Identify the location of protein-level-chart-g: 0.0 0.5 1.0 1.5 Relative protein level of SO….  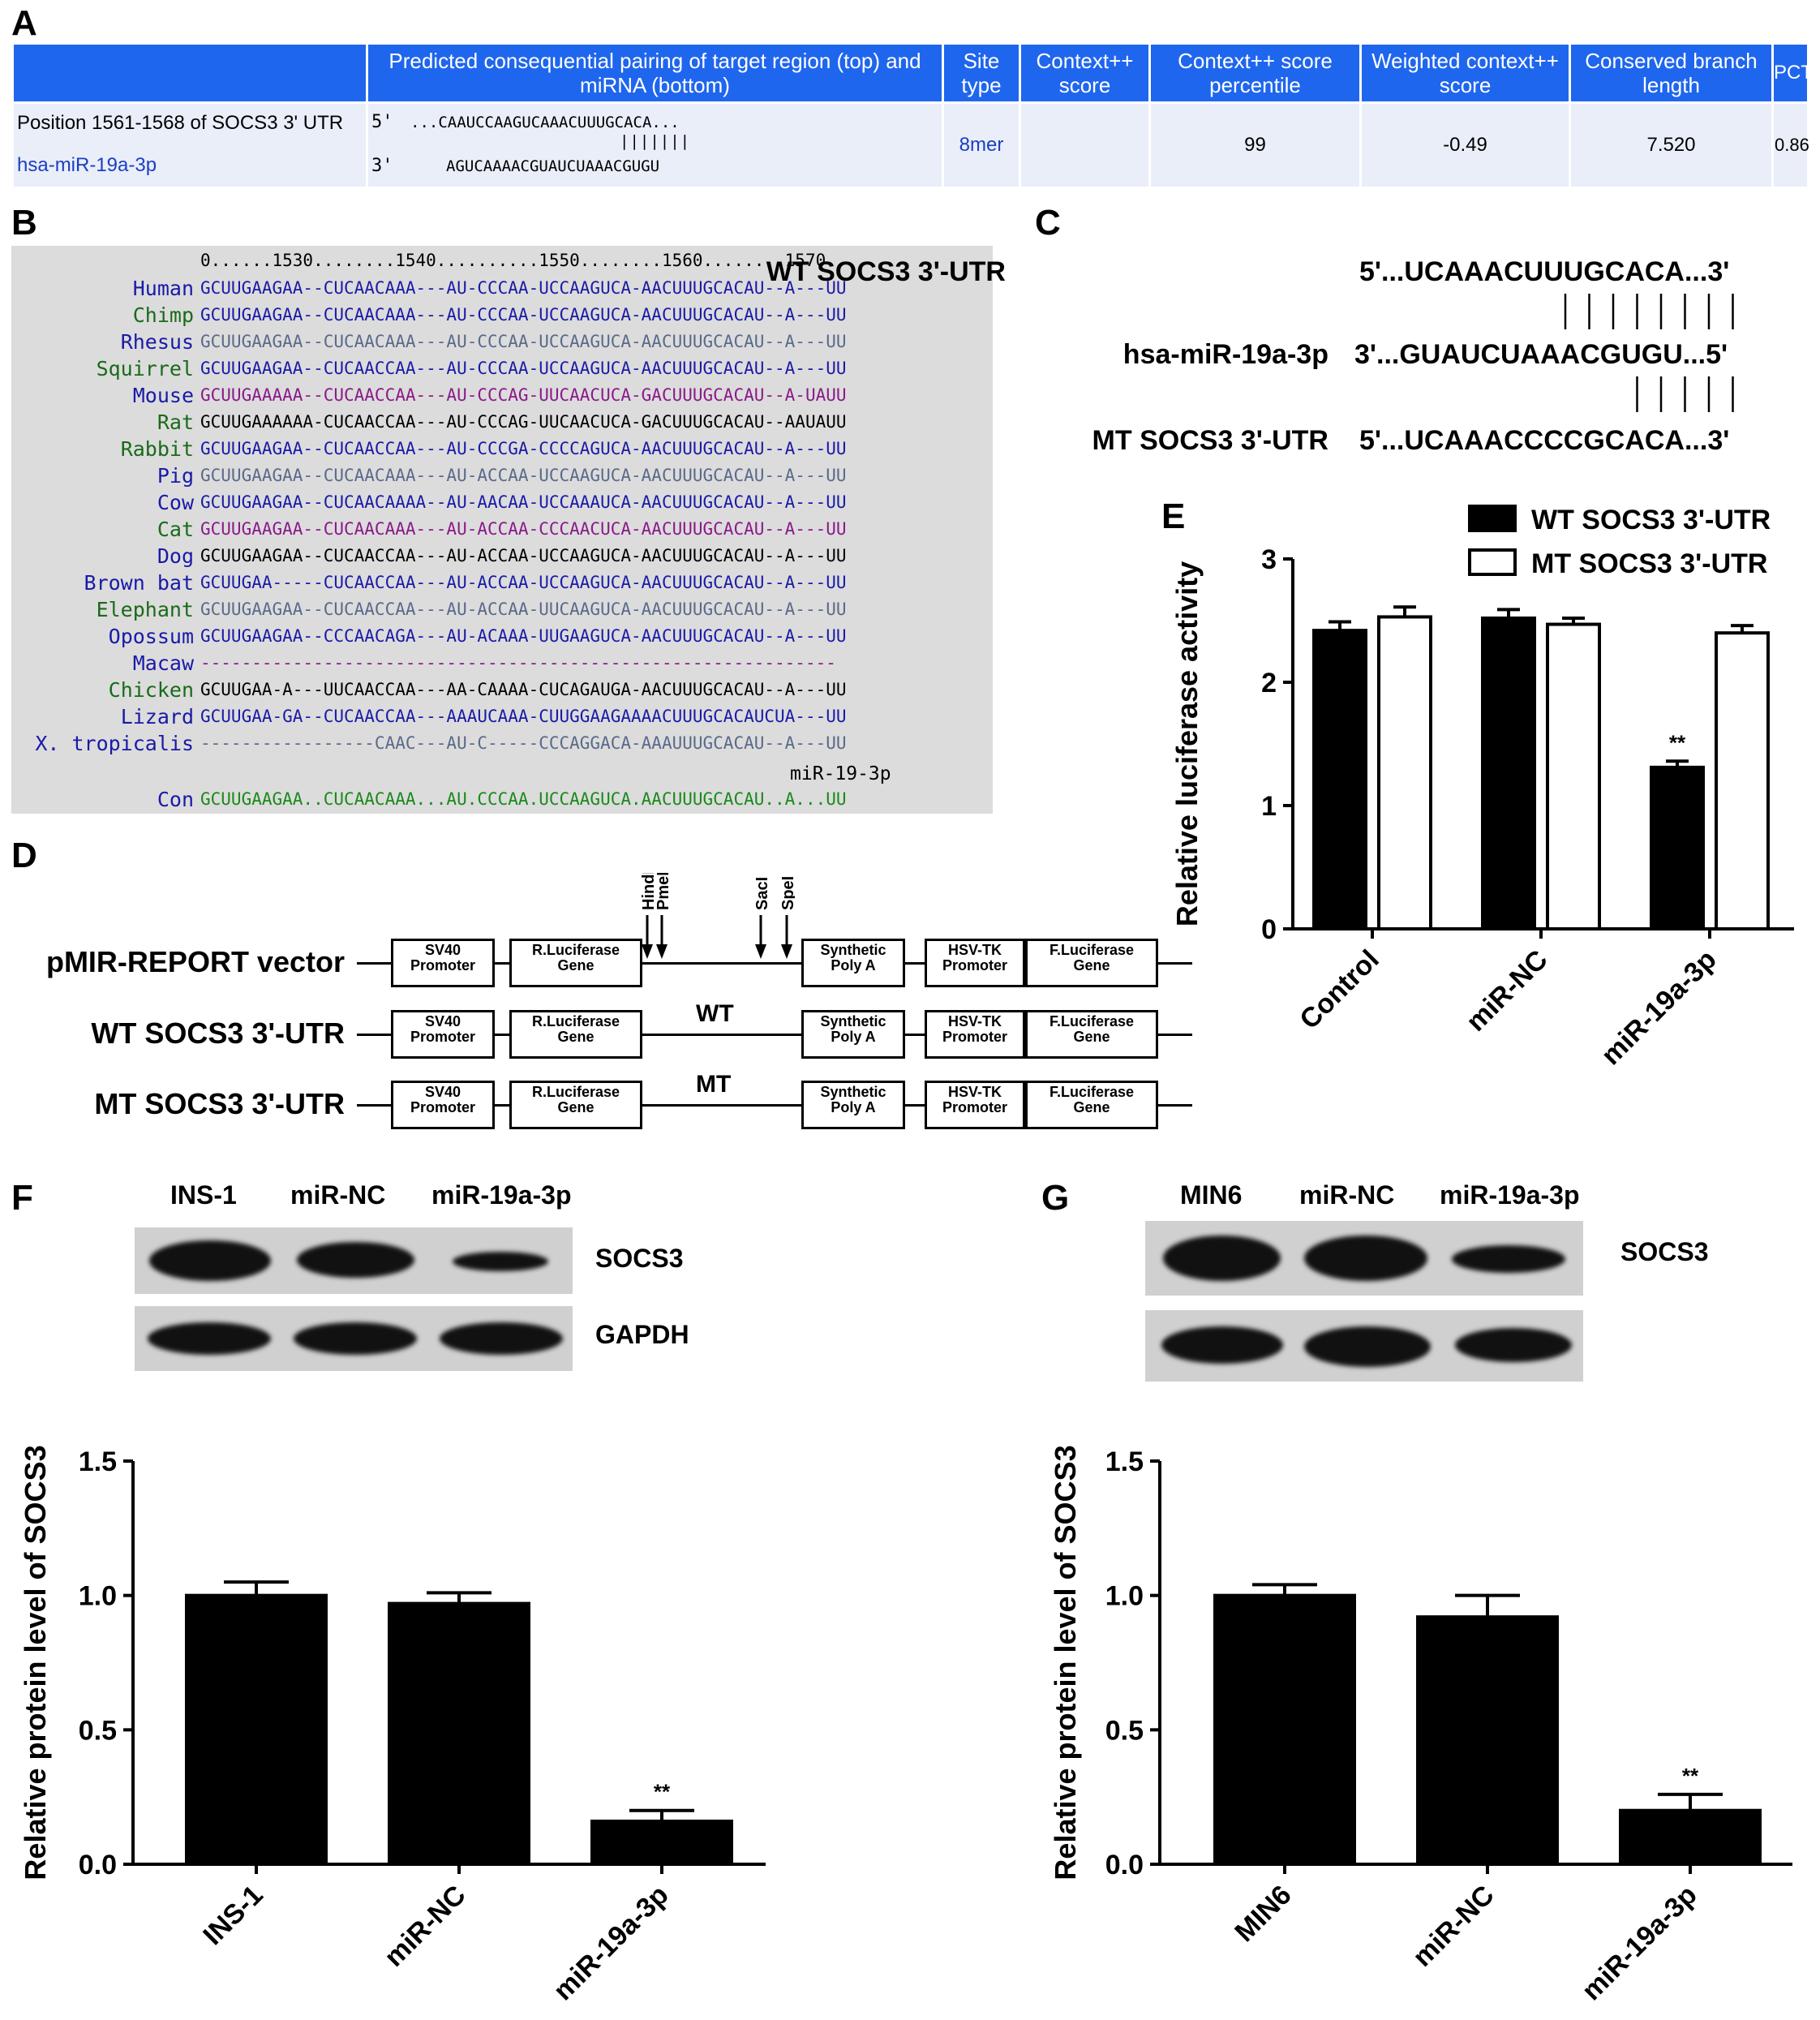
(1420, 1725).